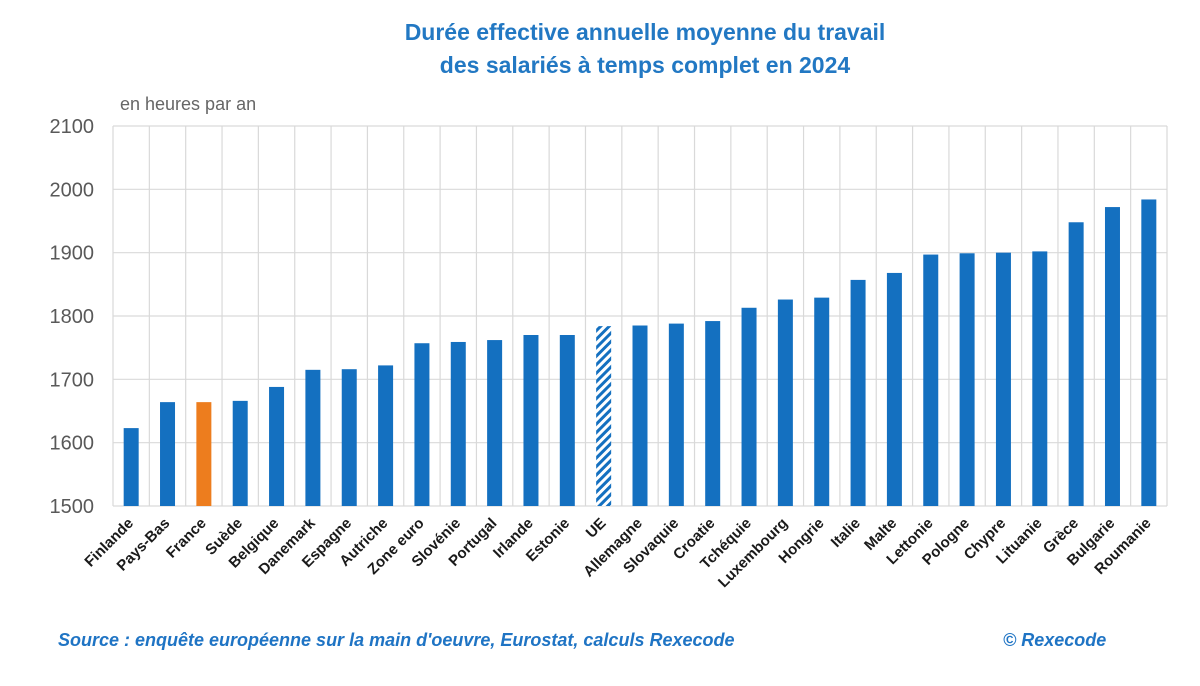  I want to click on bar-portugal, so click(495, 423).